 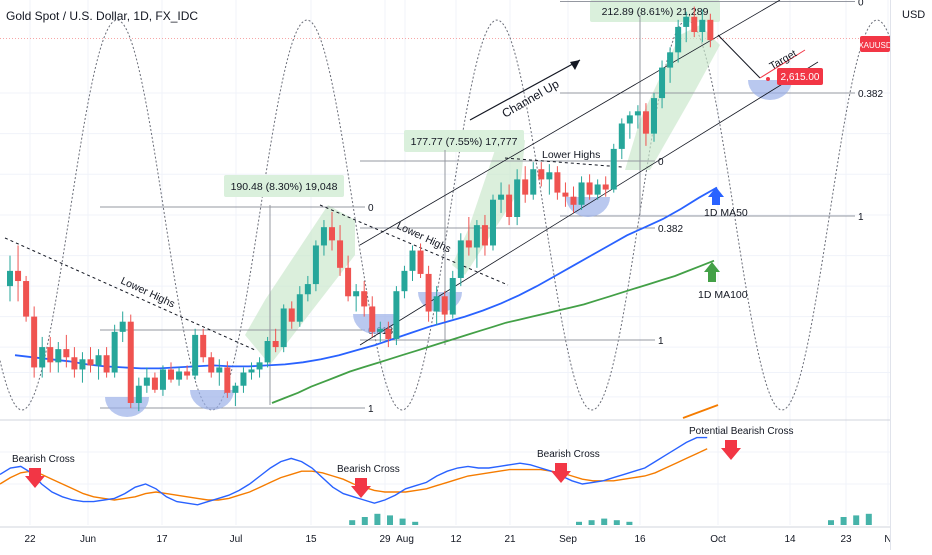 What do you see at coordinates (718, 539) in the screenshot?
I see `time-tick-label: Oct` at bounding box center [718, 539].